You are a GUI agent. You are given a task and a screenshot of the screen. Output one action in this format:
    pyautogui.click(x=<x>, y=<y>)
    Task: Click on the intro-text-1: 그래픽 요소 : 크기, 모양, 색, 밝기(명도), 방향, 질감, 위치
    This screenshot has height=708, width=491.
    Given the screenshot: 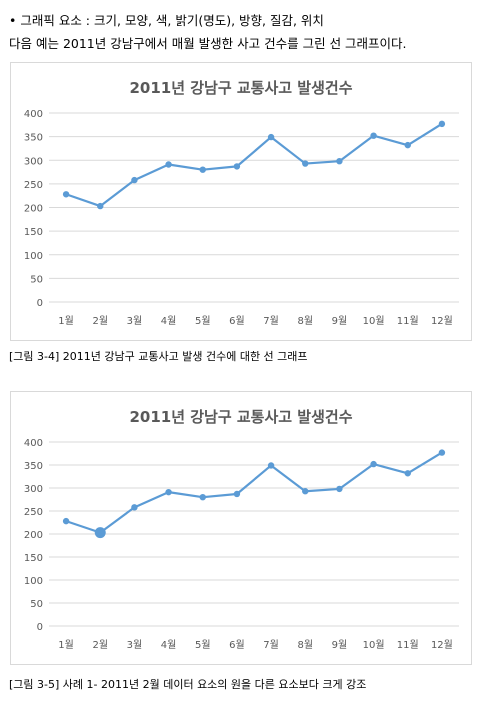 What is the action you would take?
    pyautogui.click(x=172, y=20)
    